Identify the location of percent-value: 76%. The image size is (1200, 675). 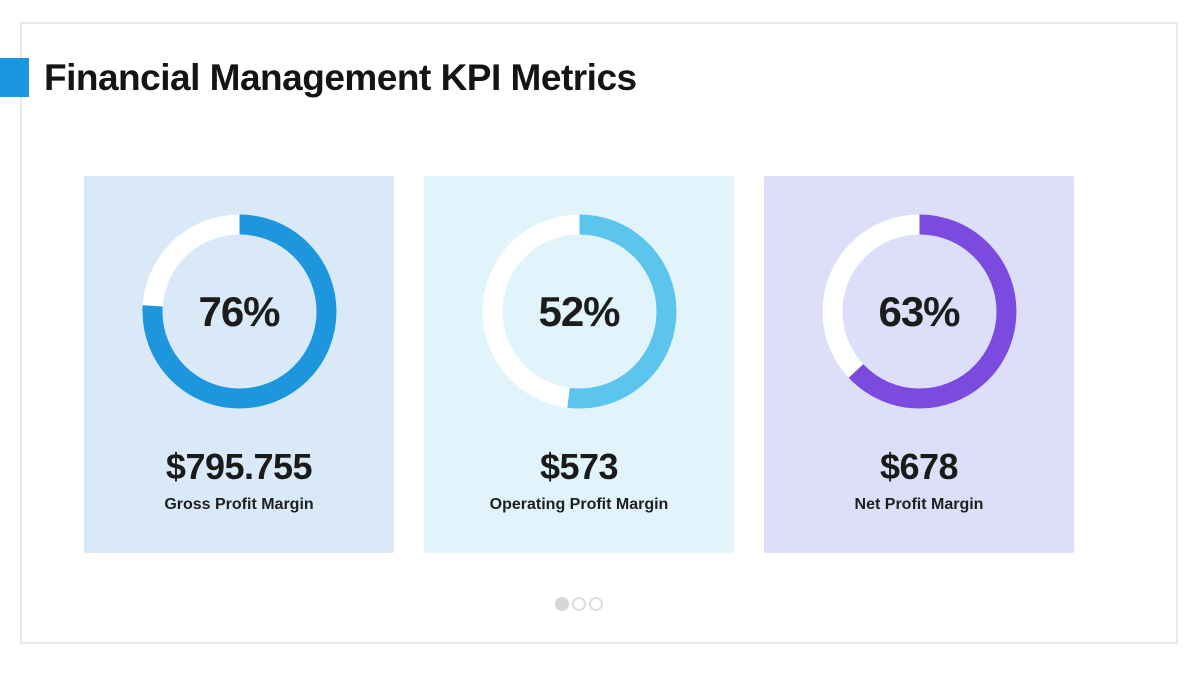
(239, 311).